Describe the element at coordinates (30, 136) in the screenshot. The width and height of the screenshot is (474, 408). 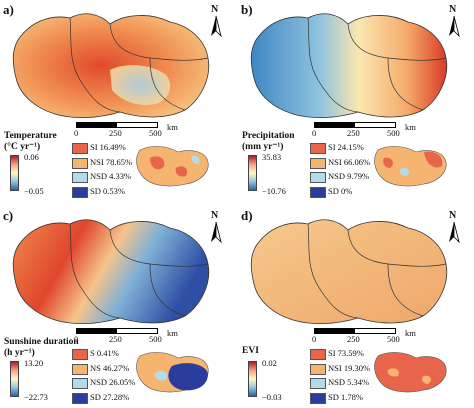
I see `variable-name: Temperature` at that location.